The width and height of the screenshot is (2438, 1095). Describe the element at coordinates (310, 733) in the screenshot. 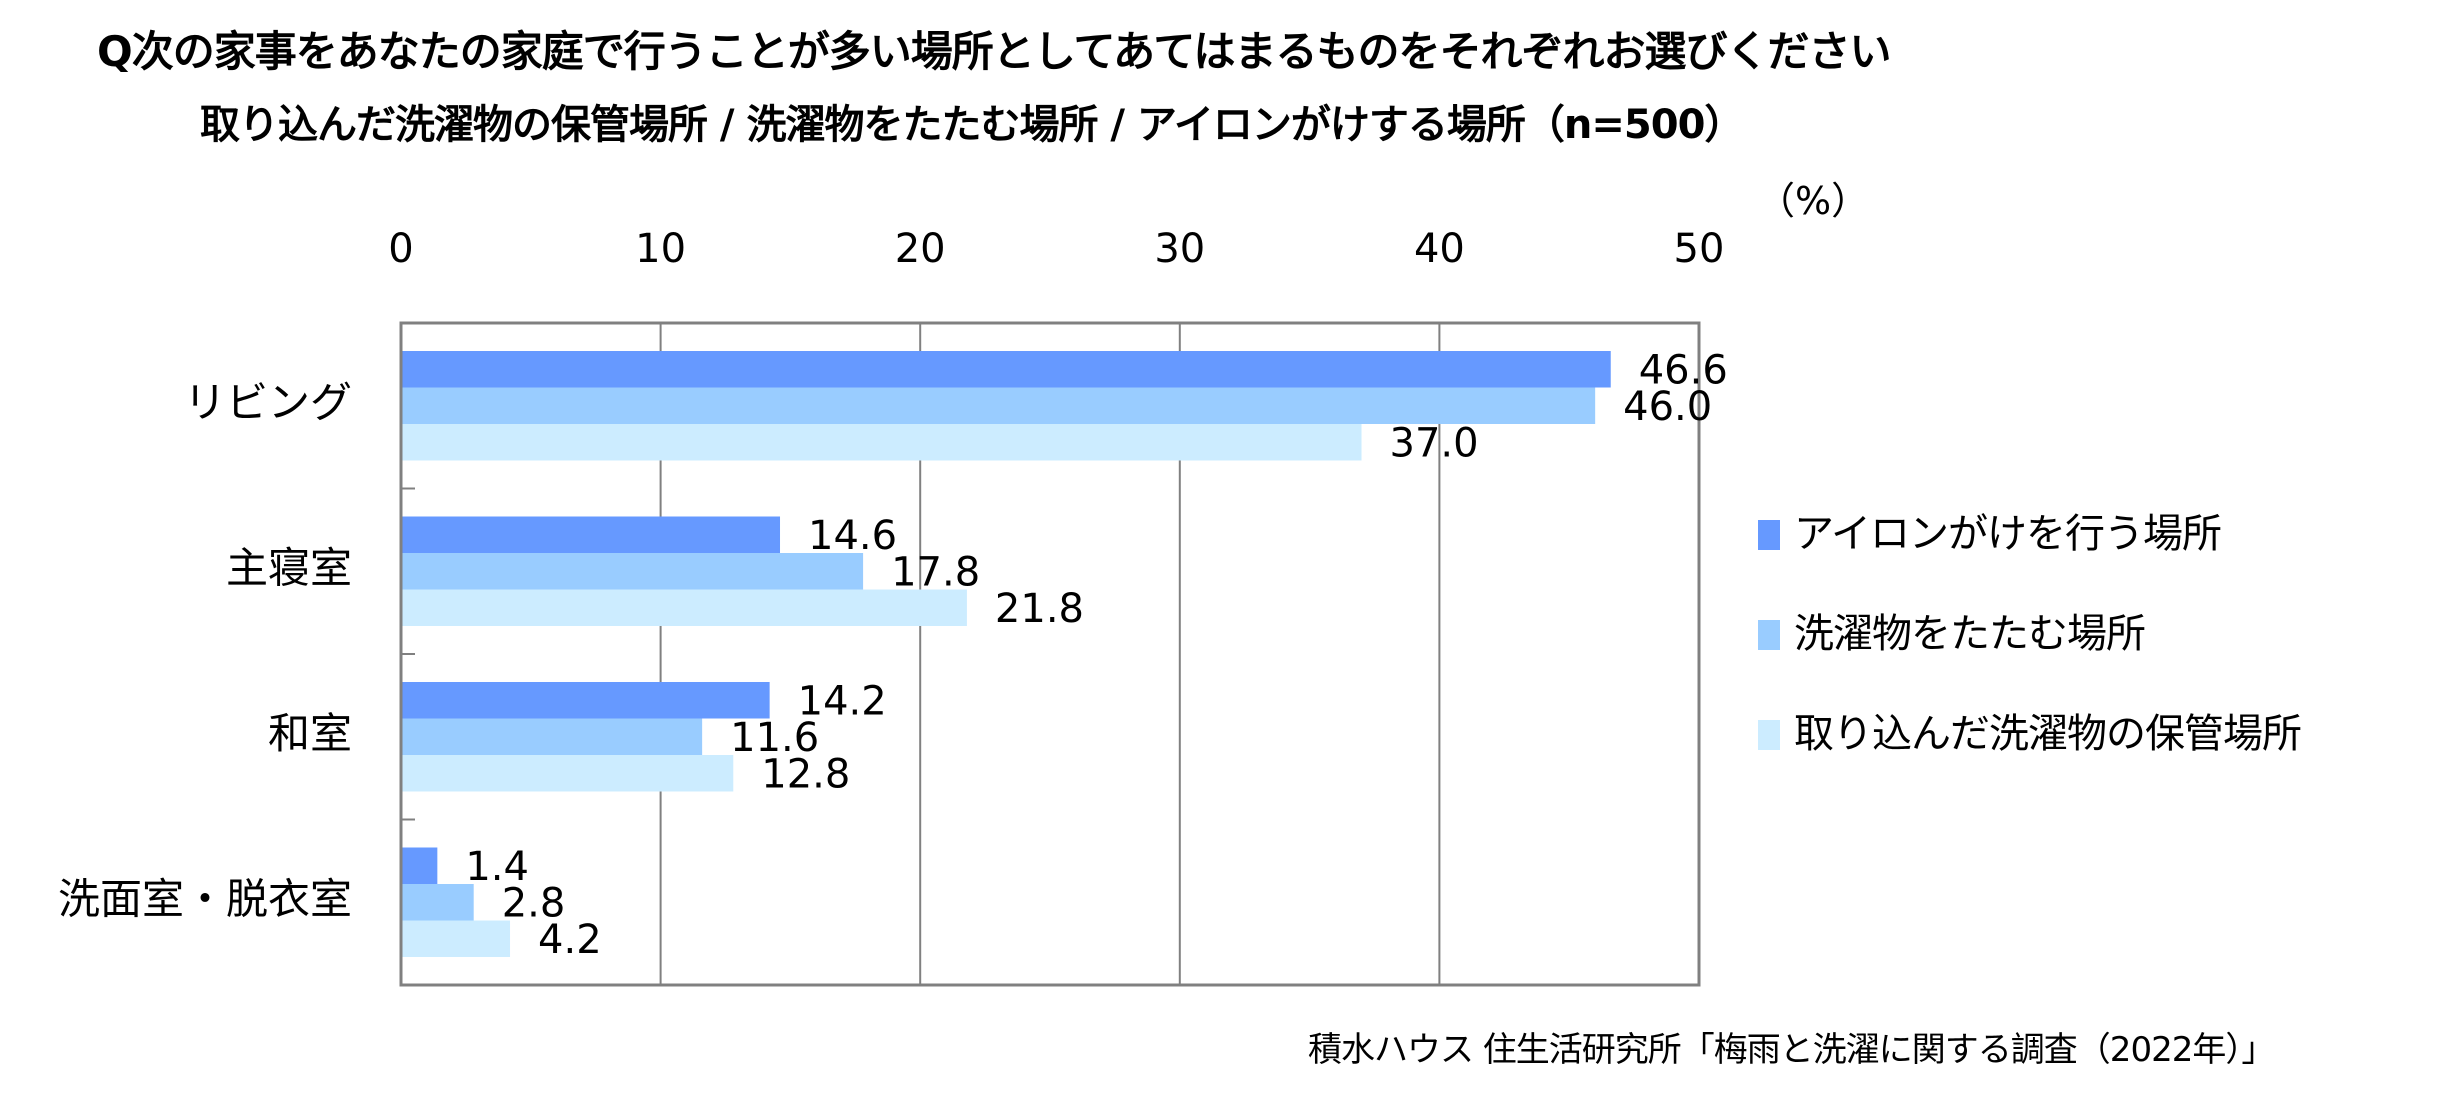

I see `category-label: 和室` at that location.